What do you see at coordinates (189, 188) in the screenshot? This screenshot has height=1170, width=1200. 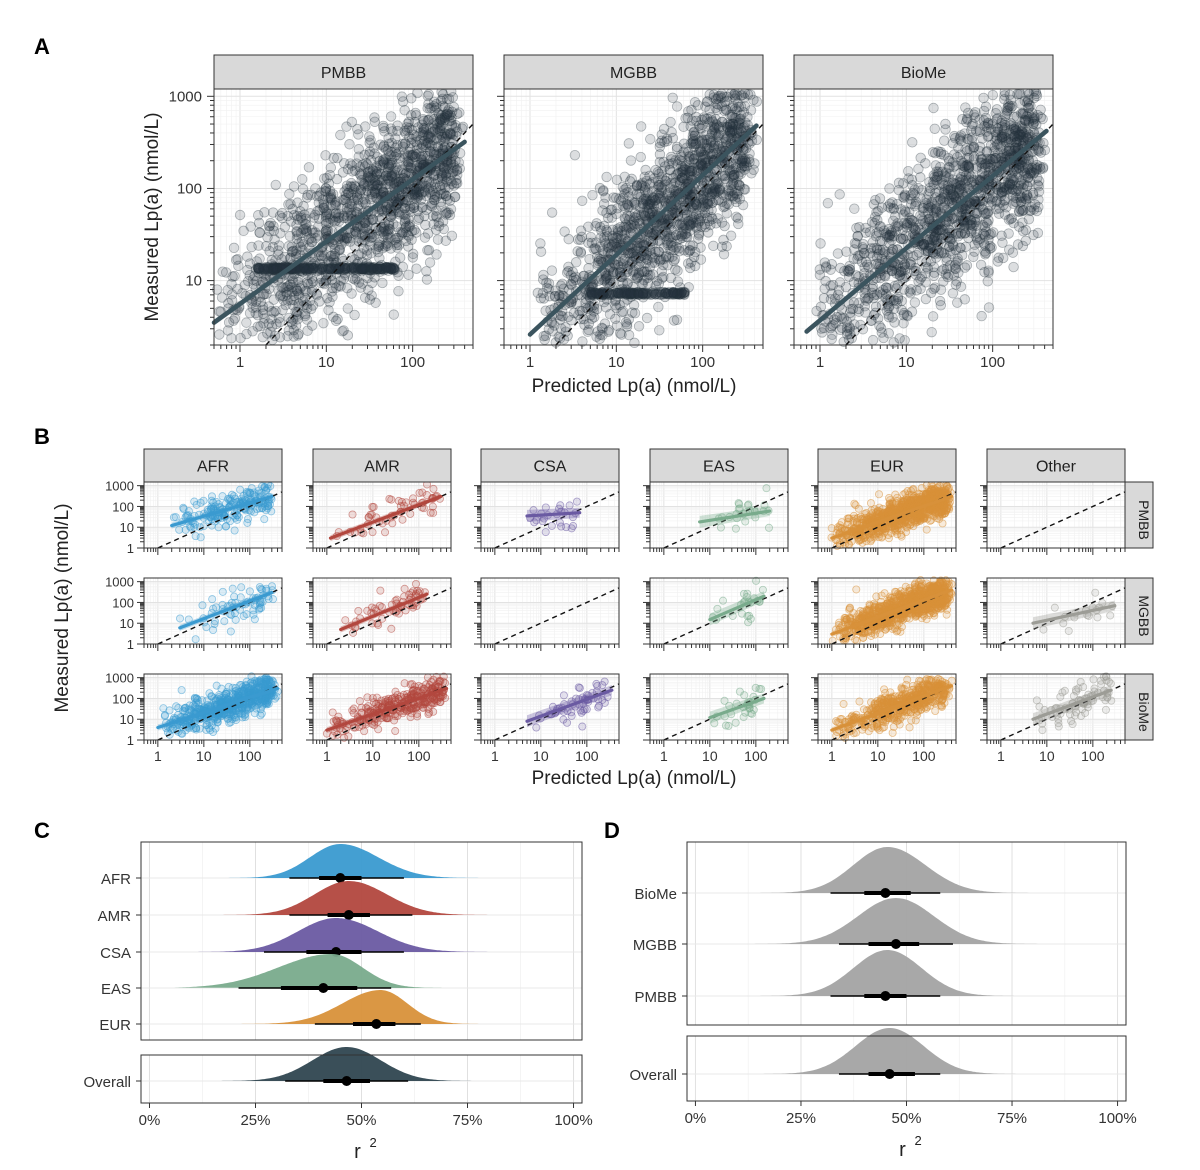 I see `y-tick-label: 100` at bounding box center [189, 188].